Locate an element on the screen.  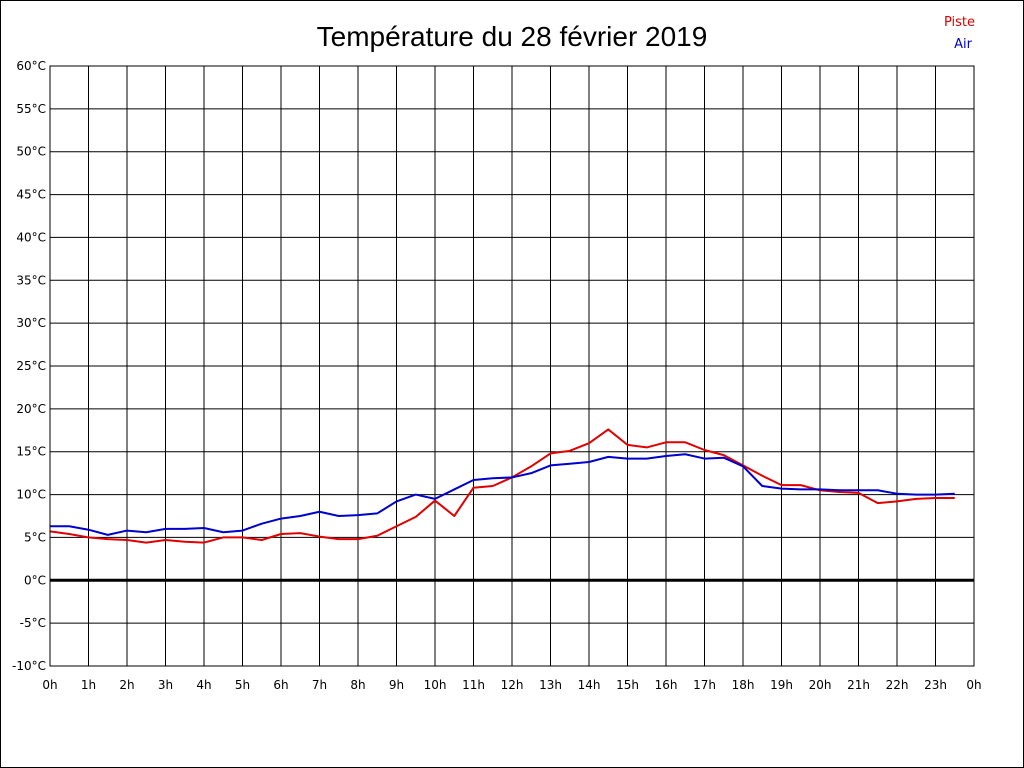
x-tick-label: 15h is located at coordinates (627, 685).